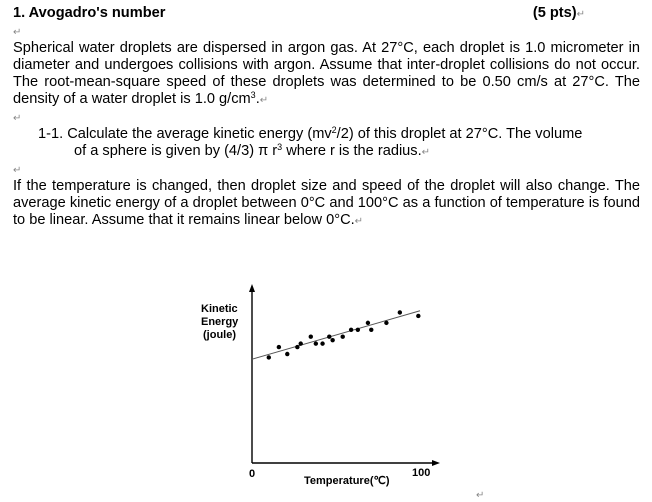 The width and height of the screenshot is (652, 502). Describe the element at coordinates (421, 473) in the screenshot. I see `x-tick-label-100: 100` at that location.